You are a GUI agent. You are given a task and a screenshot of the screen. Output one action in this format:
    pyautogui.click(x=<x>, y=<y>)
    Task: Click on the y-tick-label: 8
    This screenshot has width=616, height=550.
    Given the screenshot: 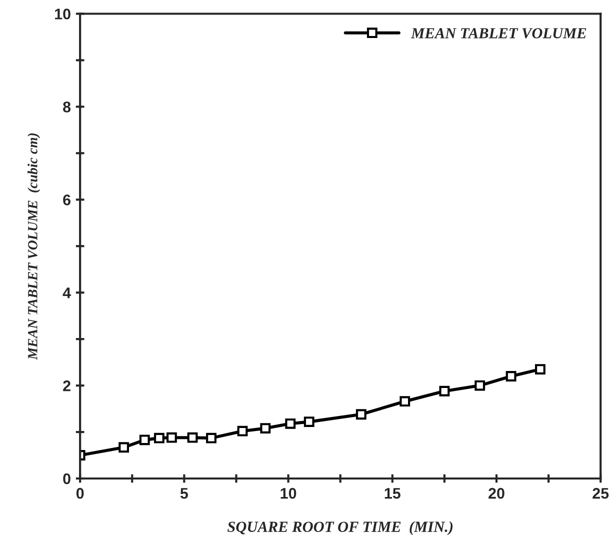 What is the action you would take?
    pyautogui.click(x=67, y=107)
    